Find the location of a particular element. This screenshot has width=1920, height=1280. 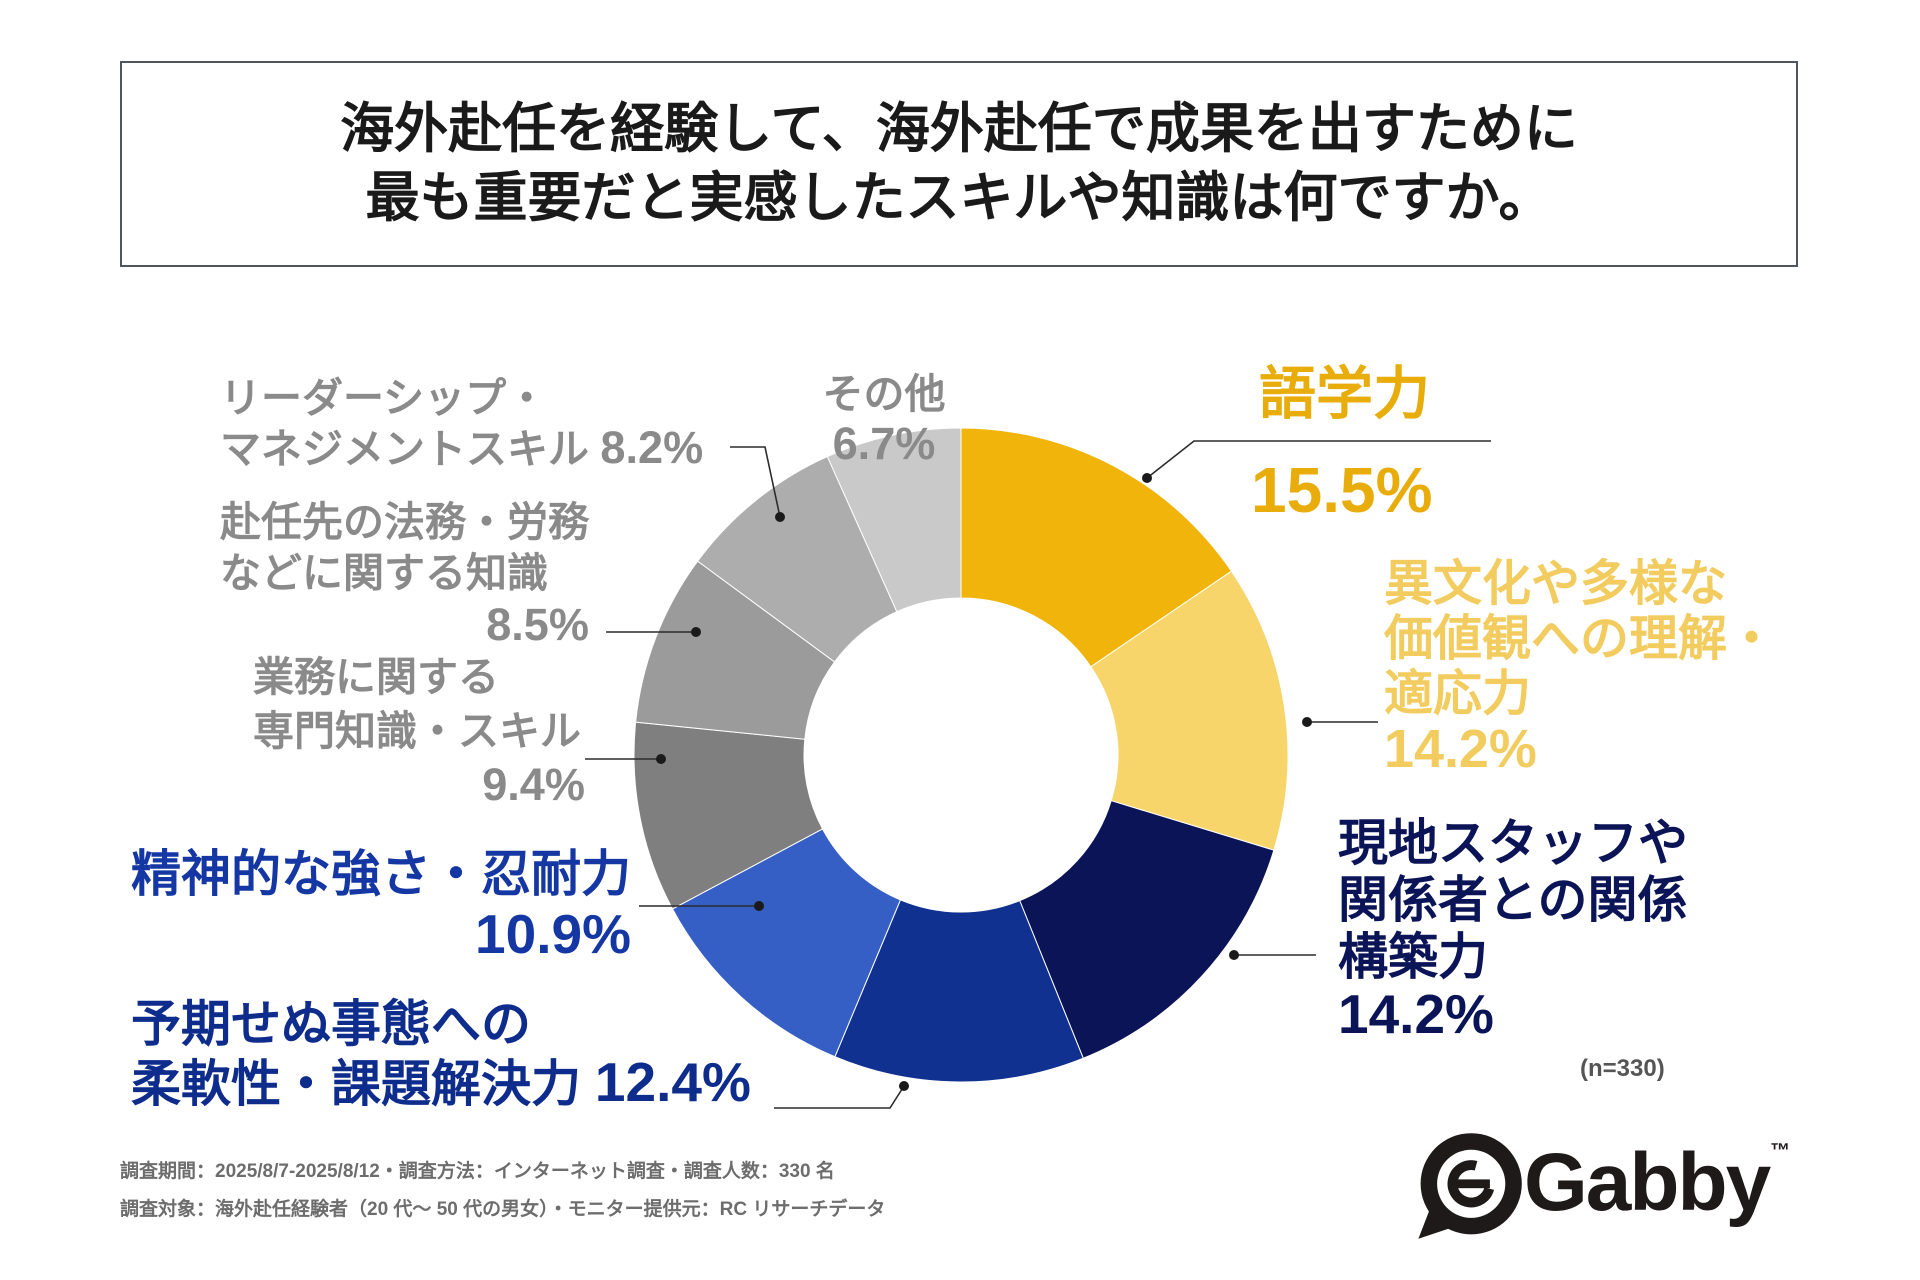

slice-value-label: 8.2% is located at coordinates (652, 447).